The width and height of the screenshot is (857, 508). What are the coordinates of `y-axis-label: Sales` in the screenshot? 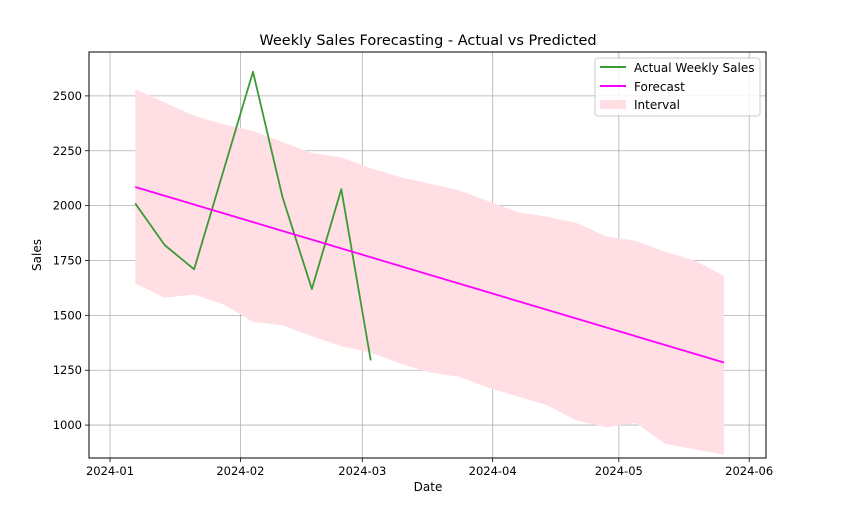 It's located at (37, 255).